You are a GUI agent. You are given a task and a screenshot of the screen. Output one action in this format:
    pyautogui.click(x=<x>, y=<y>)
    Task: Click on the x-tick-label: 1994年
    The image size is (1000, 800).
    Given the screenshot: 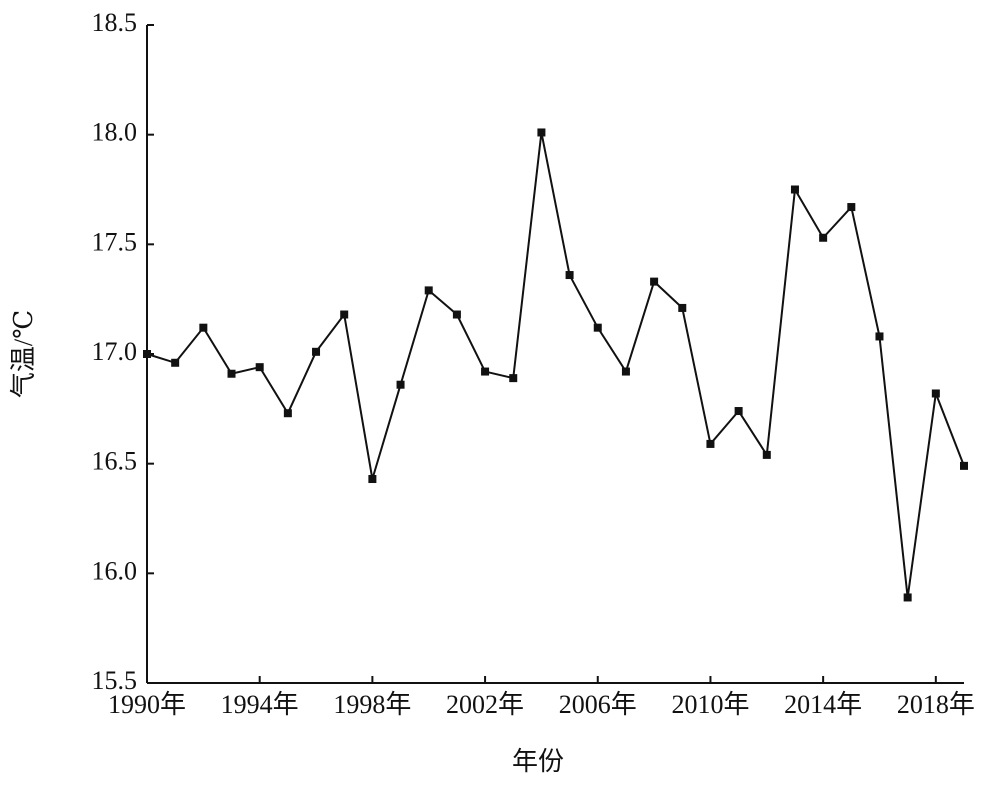 What is the action you would take?
    pyautogui.click(x=260, y=704)
    